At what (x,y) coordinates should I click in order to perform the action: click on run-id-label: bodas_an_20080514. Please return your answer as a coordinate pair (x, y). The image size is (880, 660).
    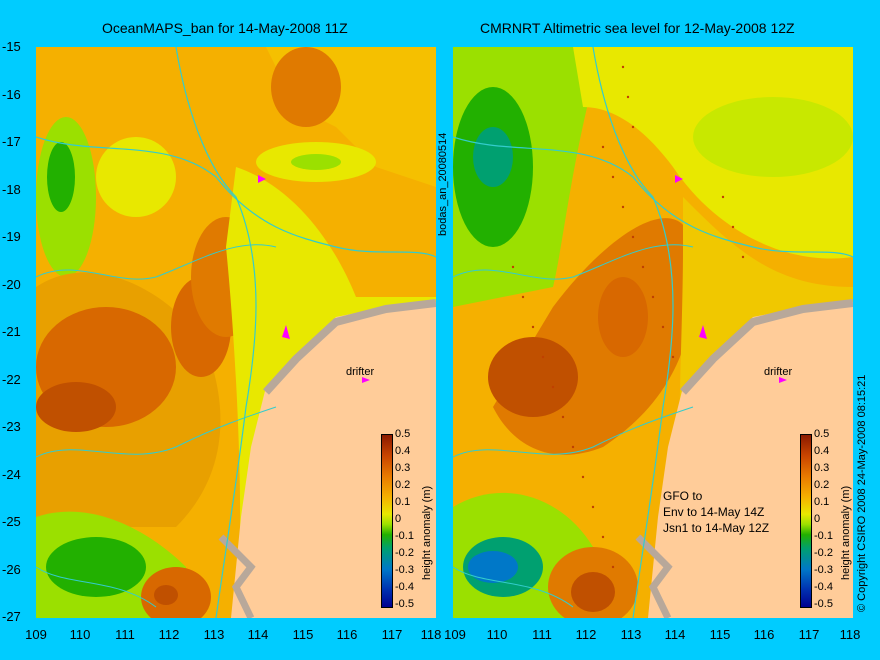
    Looking at the image, I should click on (443, 184).